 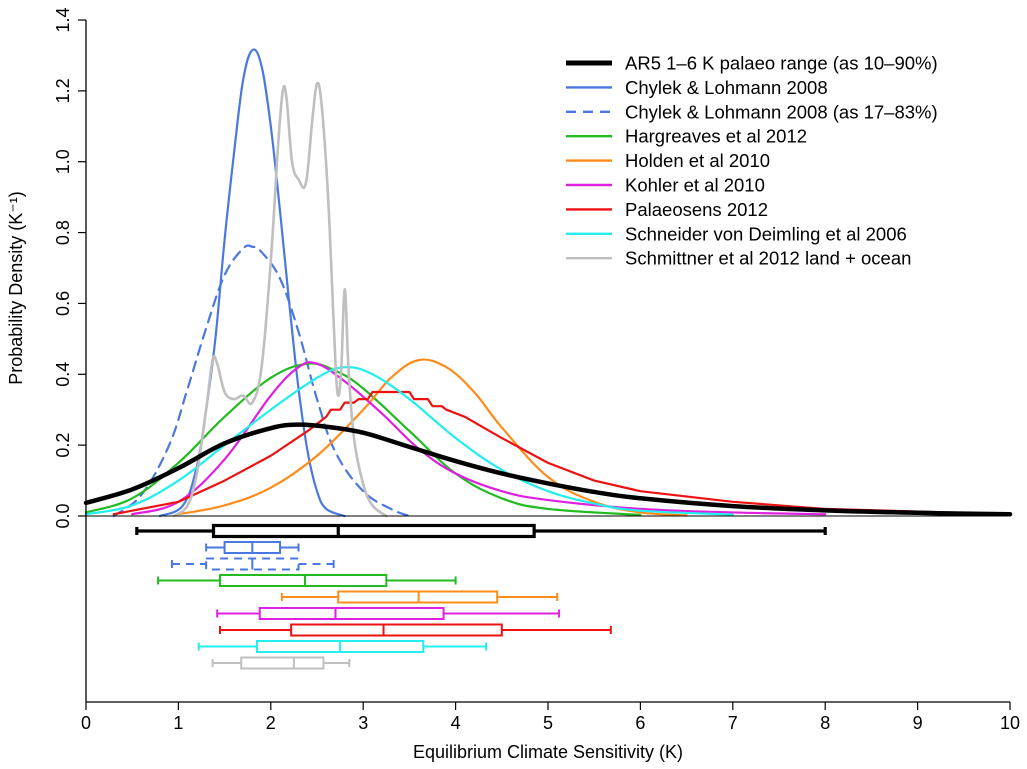 I want to click on x-tick-label: 2, so click(x=271, y=723).